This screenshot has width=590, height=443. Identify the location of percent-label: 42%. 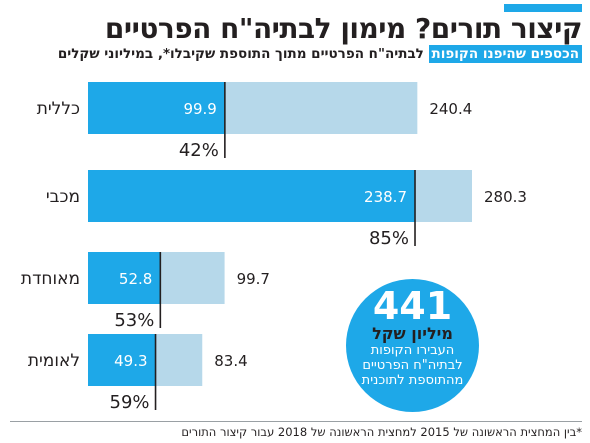
(199, 150).